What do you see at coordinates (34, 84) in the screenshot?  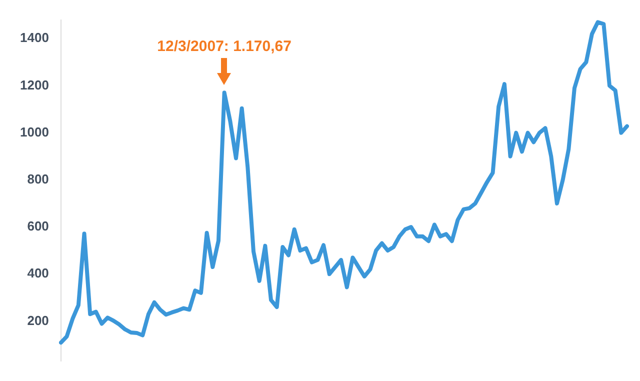 I see `y-tick-label: 1200` at bounding box center [34, 84].